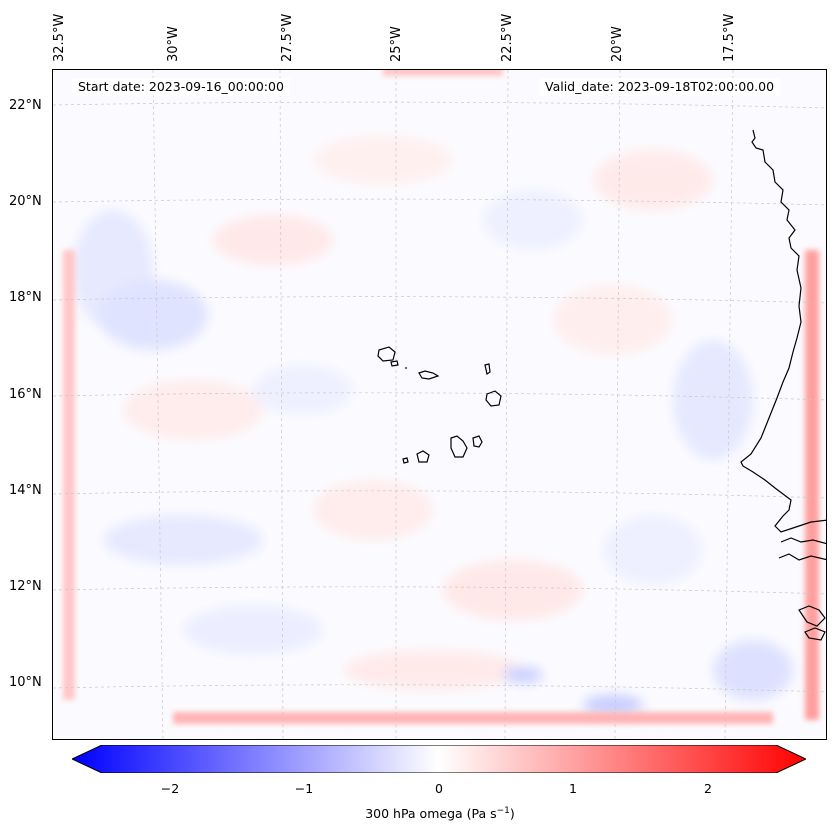 The image size is (837, 839). Describe the element at coordinates (512, 814) in the screenshot. I see `colorbar-label-end: )` at that location.